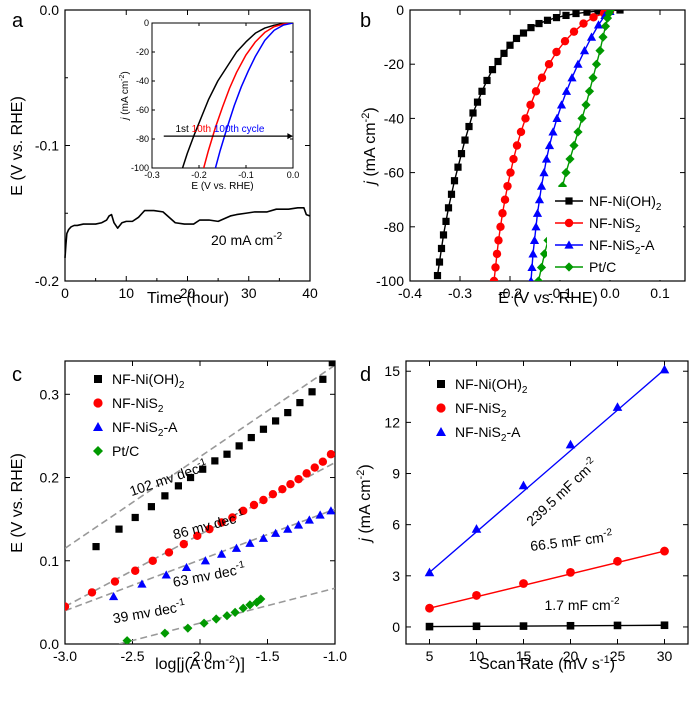 Image resolution: width=700 pixels, height=705 pixels. What do you see at coordinates (293, 175) in the screenshot?
I see `panel-a-inset-xtick-label: 0.0` at bounding box center [293, 175].